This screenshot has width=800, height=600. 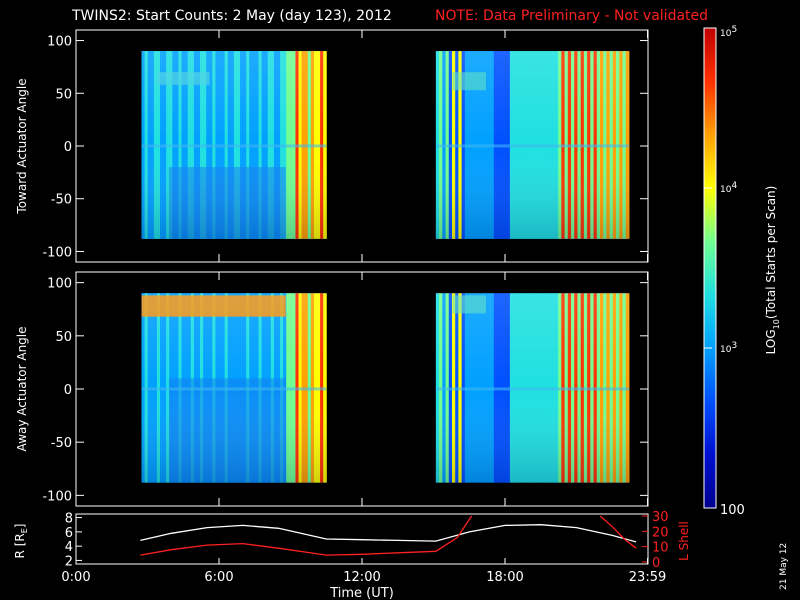 What do you see at coordinates (218, 577) in the screenshot?
I see `x-tick-label: 6:00` at bounding box center [218, 577].